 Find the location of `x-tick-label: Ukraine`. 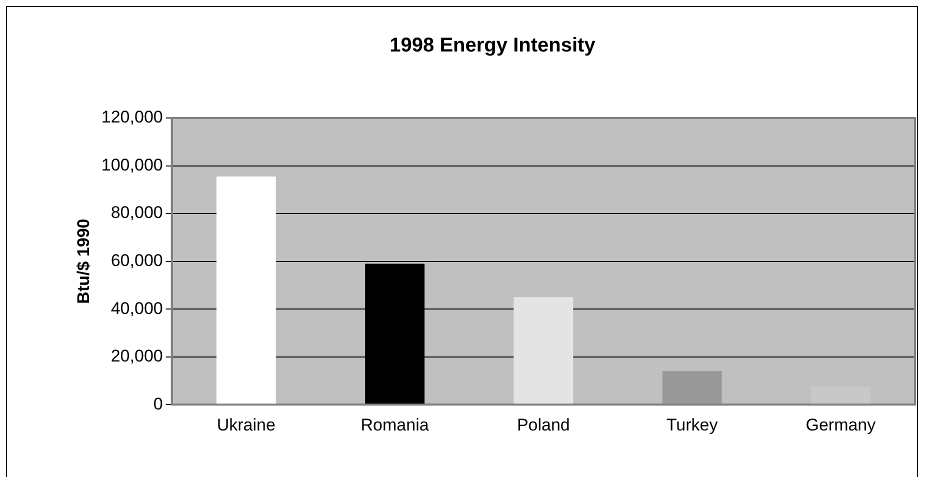

x-tick-label: Ukraine is located at coordinates (246, 424).